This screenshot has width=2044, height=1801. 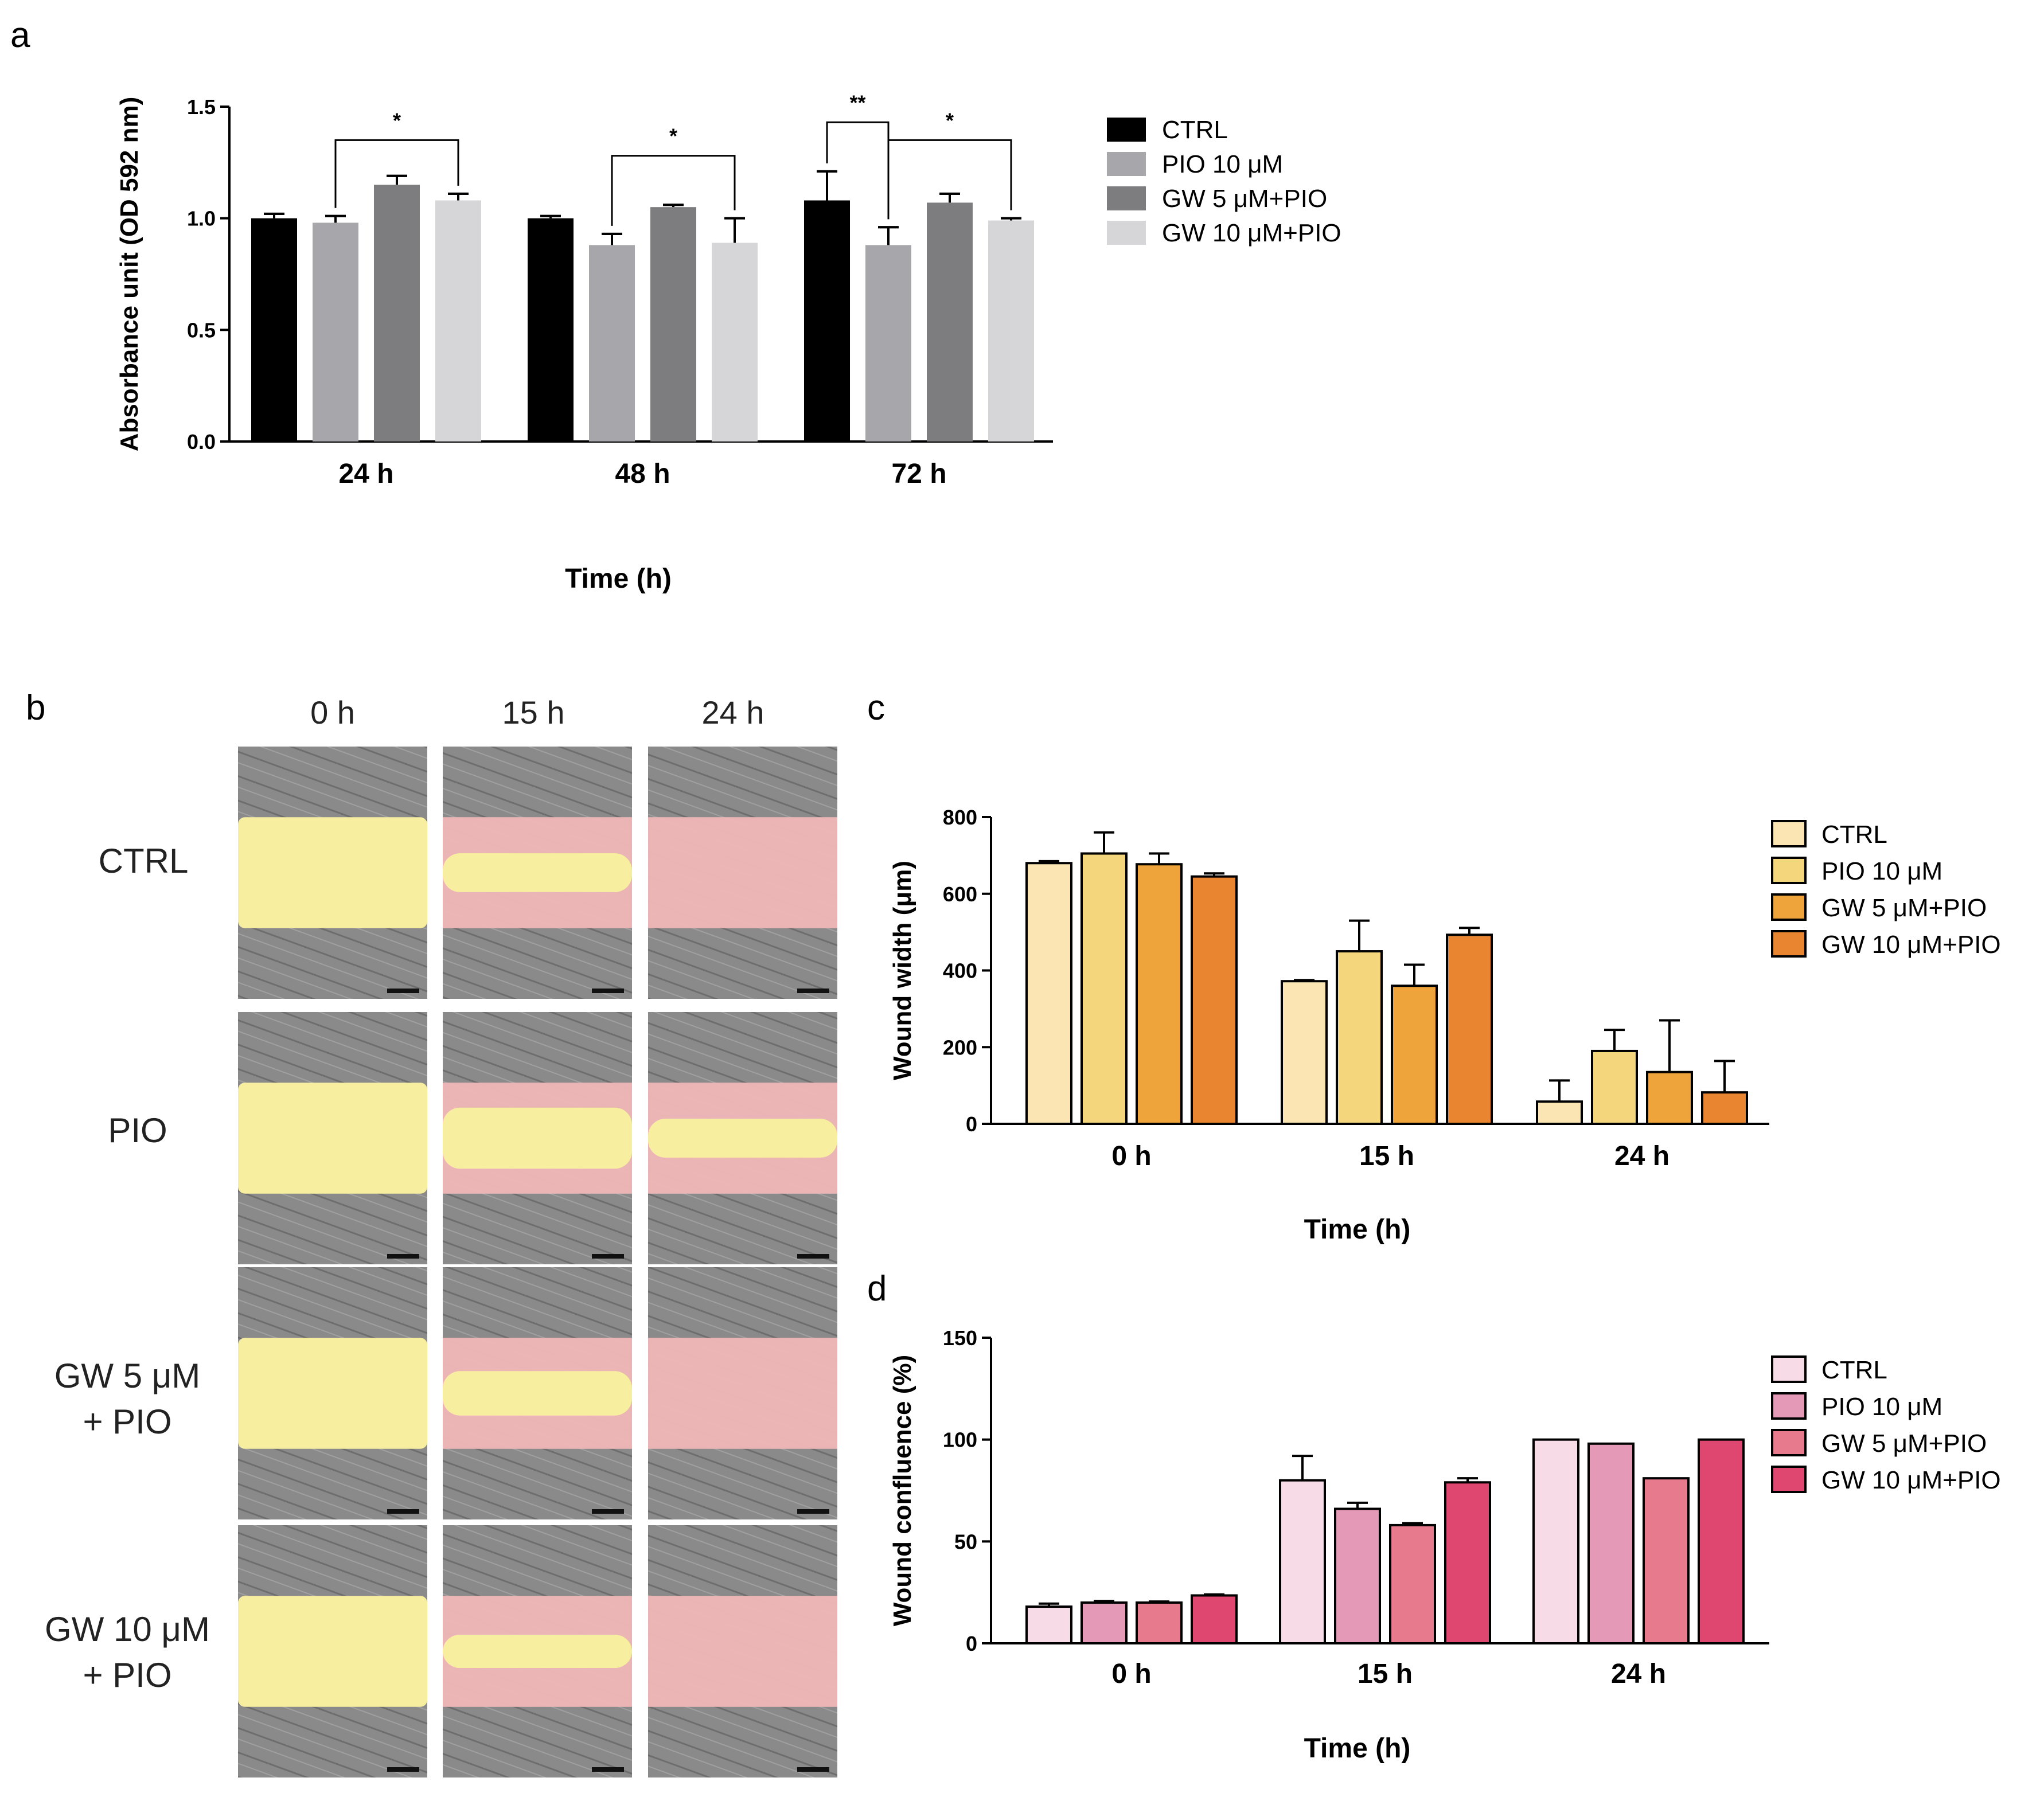 What do you see at coordinates (902, 971) in the screenshot?
I see `y-axis-title: Wound width (μm)` at bounding box center [902, 971].